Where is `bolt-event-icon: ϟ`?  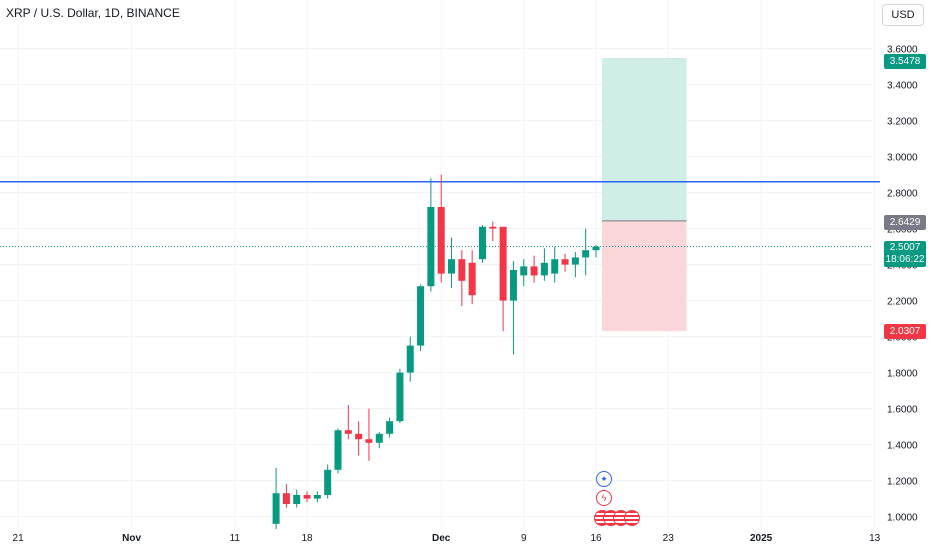
bolt-event-icon: ϟ is located at coordinates (604, 498).